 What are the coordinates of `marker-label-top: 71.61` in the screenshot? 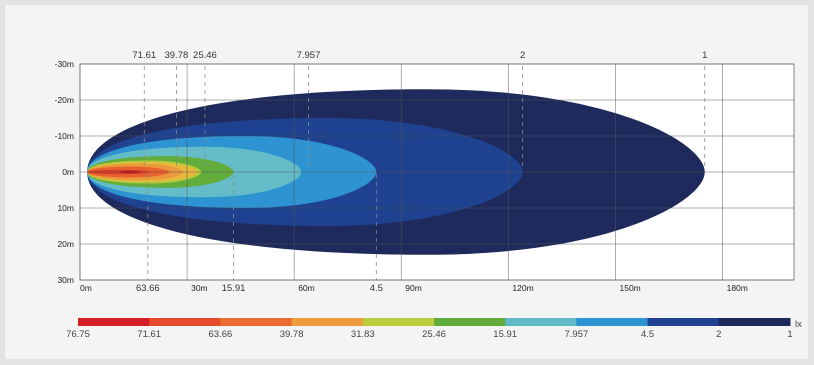 It's located at (144, 55).